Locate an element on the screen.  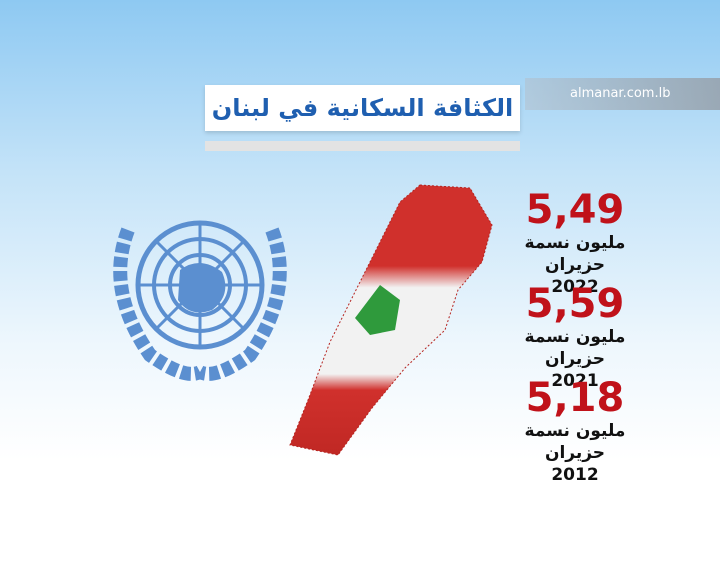
stat-date: حزيران 2012 is located at coordinates (575, 464).